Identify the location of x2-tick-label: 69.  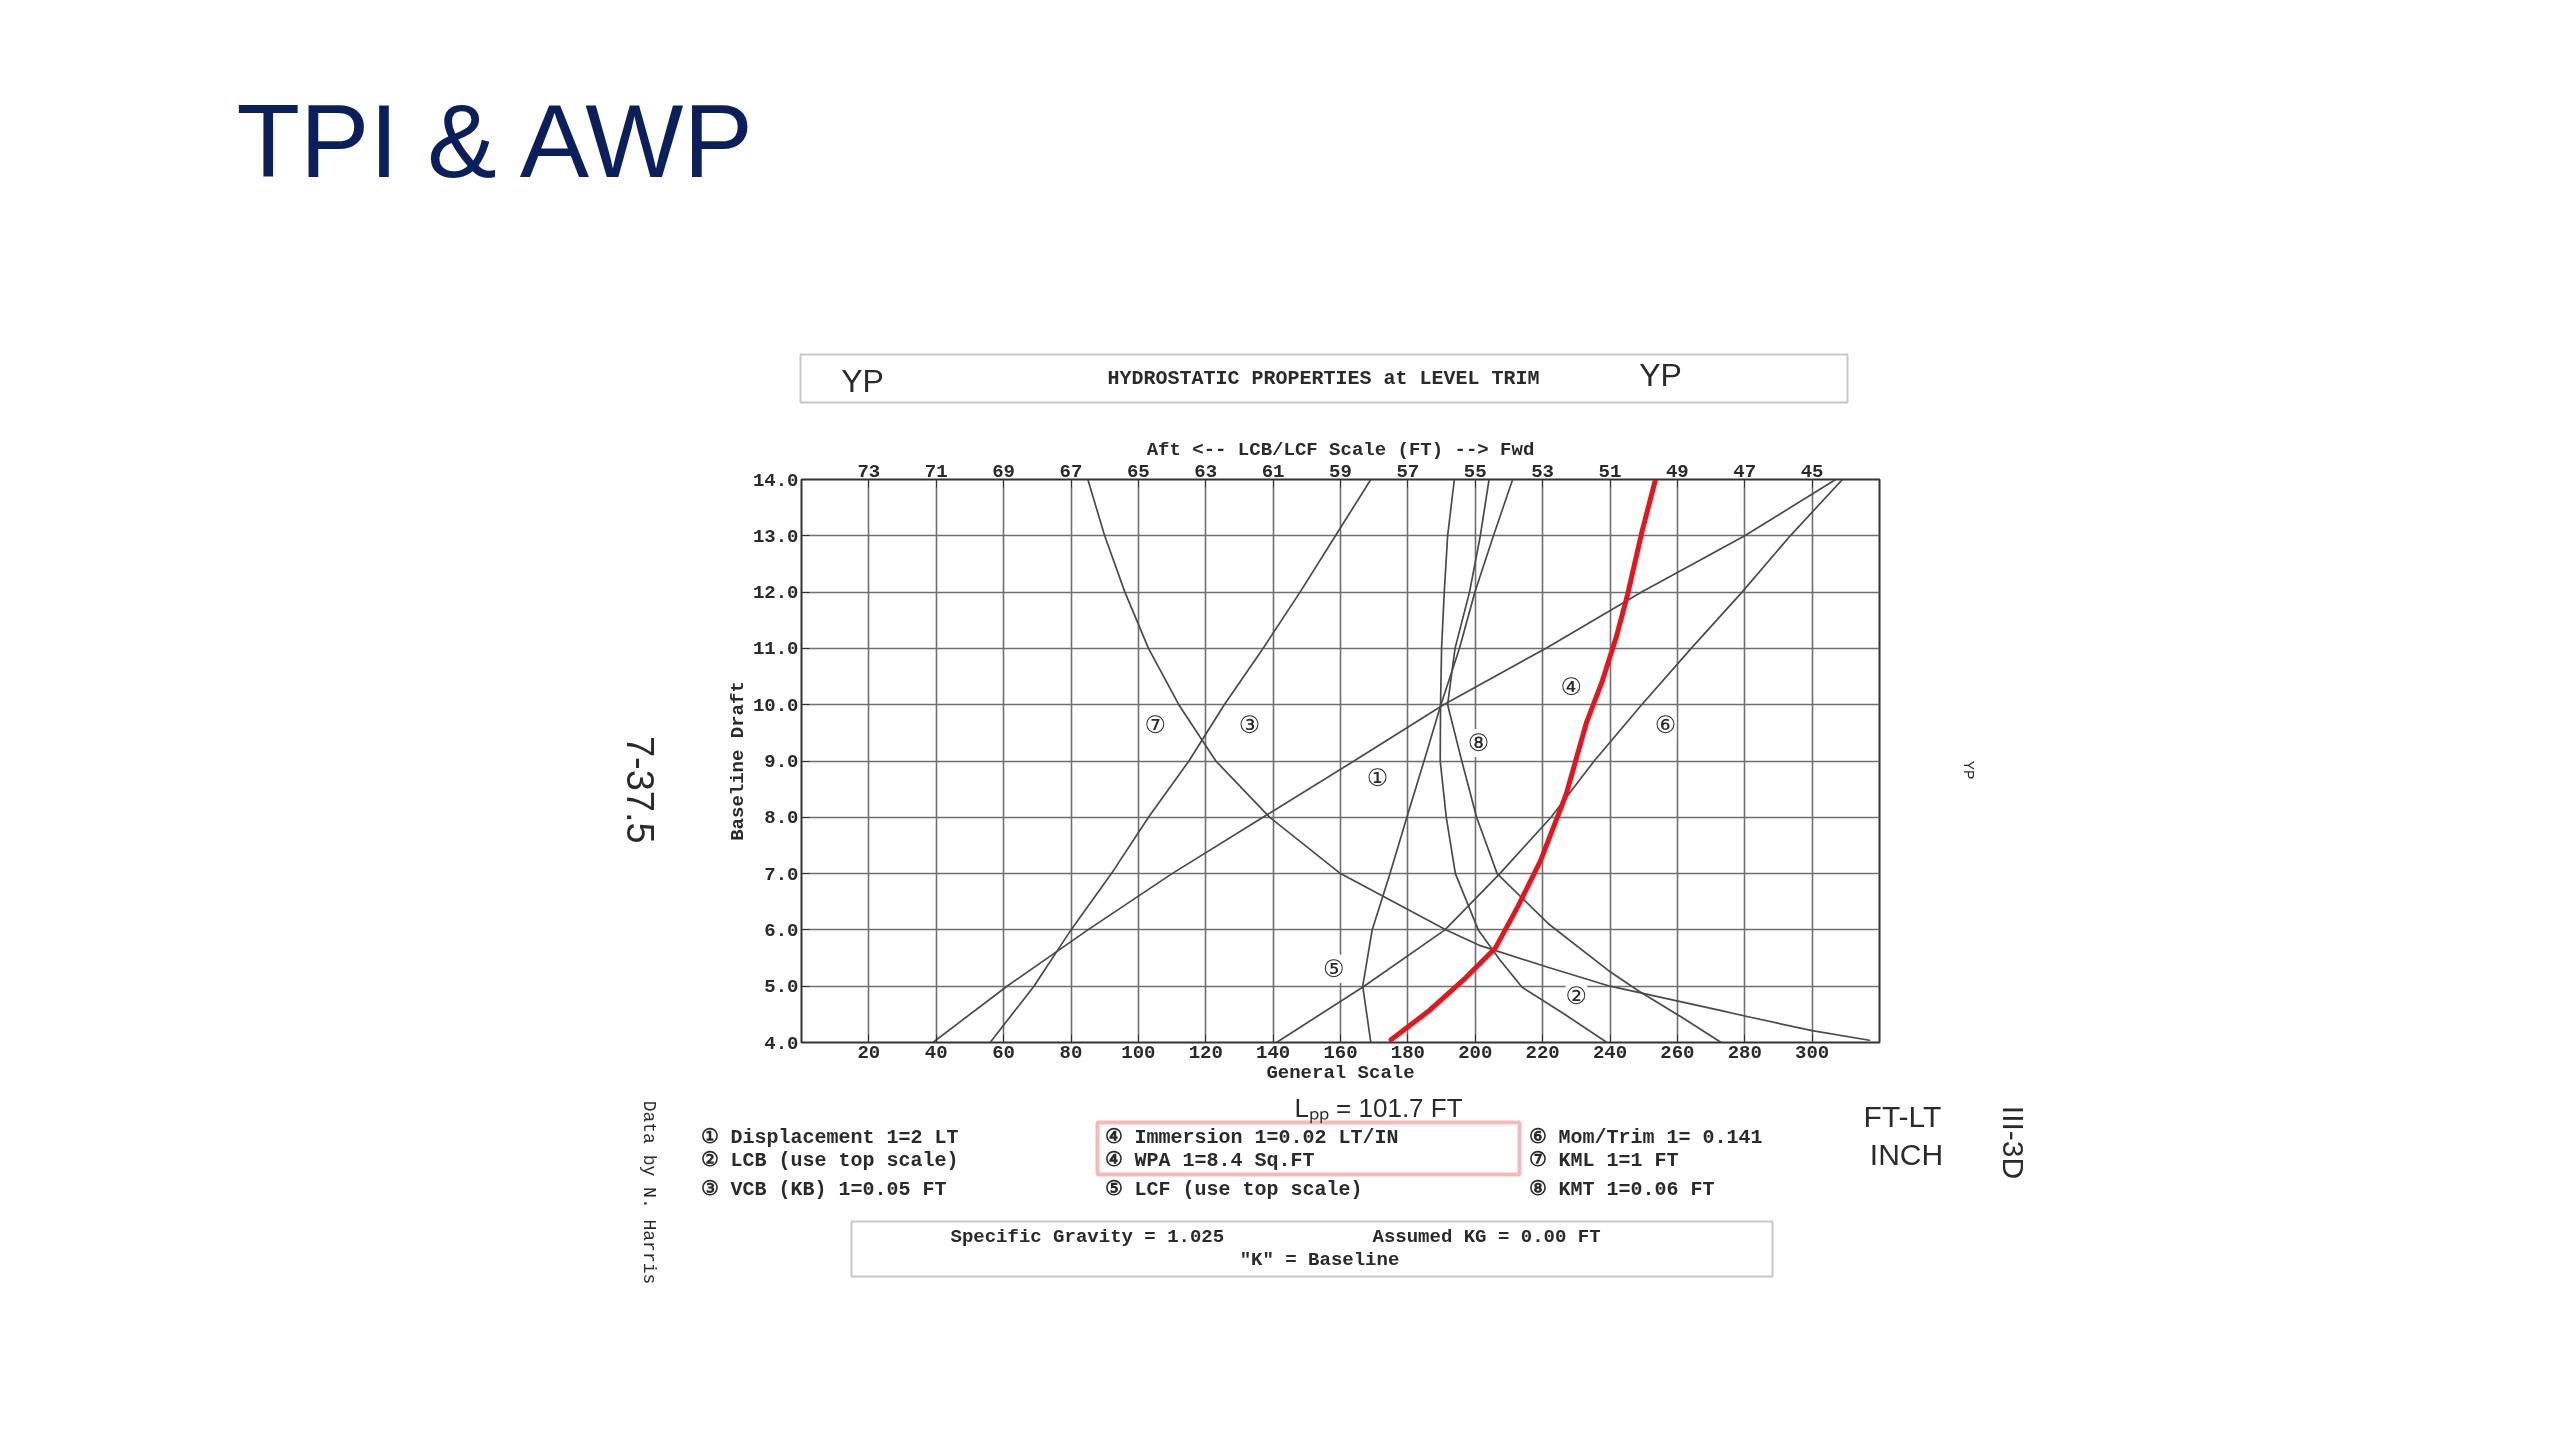
(1004, 471).